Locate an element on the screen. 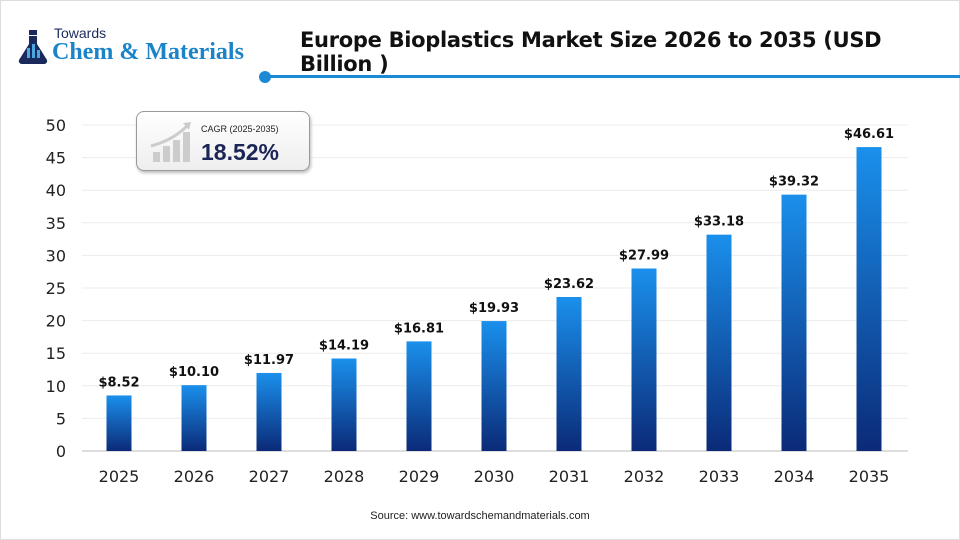 Image resolution: width=960 pixels, height=540 pixels. x-tick-label: 2027 is located at coordinates (269, 476).